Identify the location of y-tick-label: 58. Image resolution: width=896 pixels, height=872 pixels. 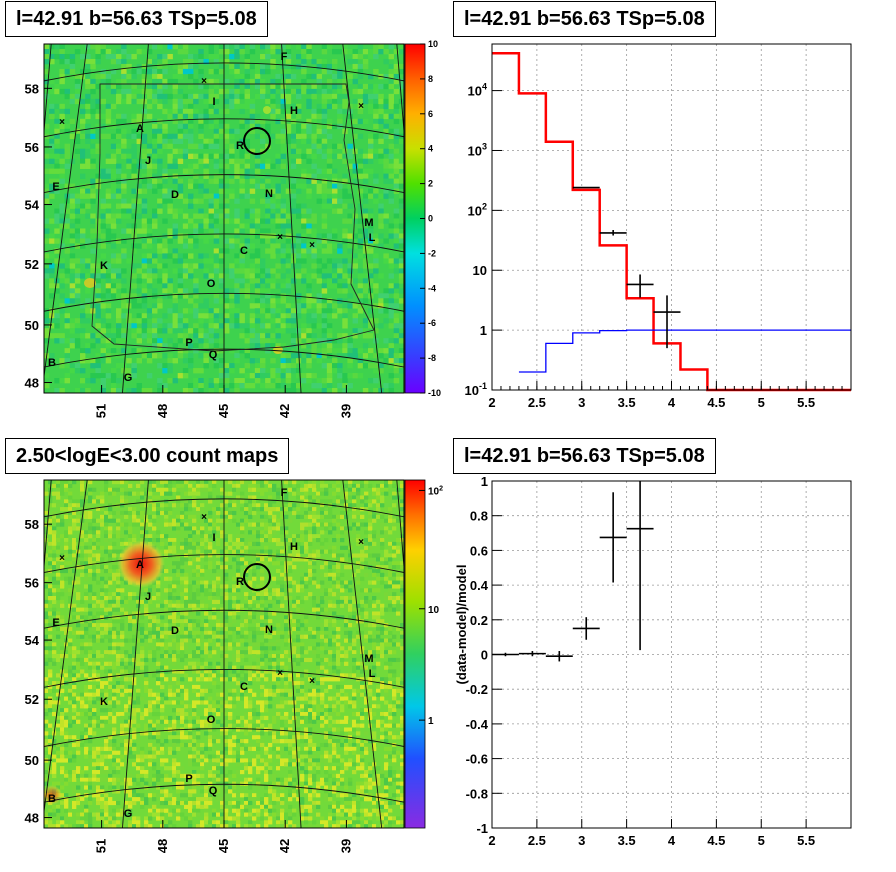
(32, 88).